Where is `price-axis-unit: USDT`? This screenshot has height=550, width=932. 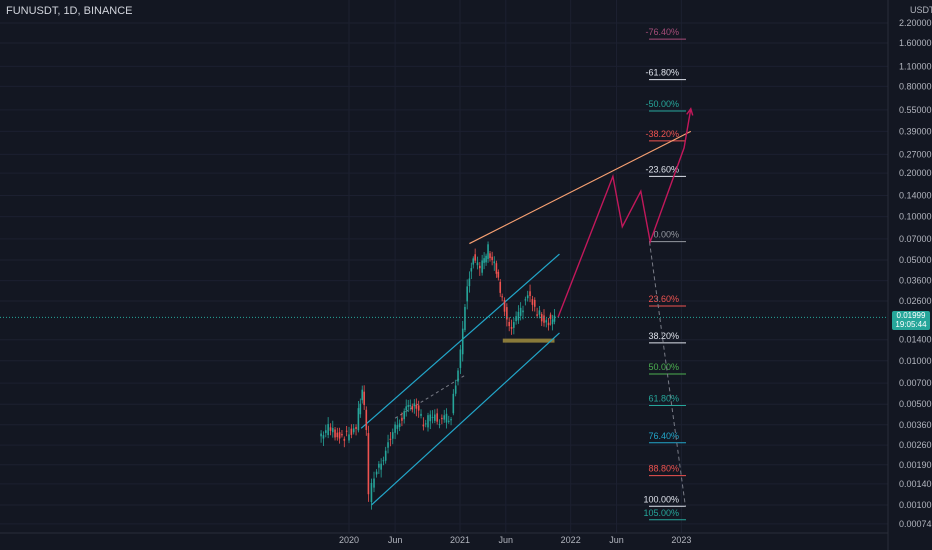
price-axis-unit: USDT is located at coordinates (921, 10).